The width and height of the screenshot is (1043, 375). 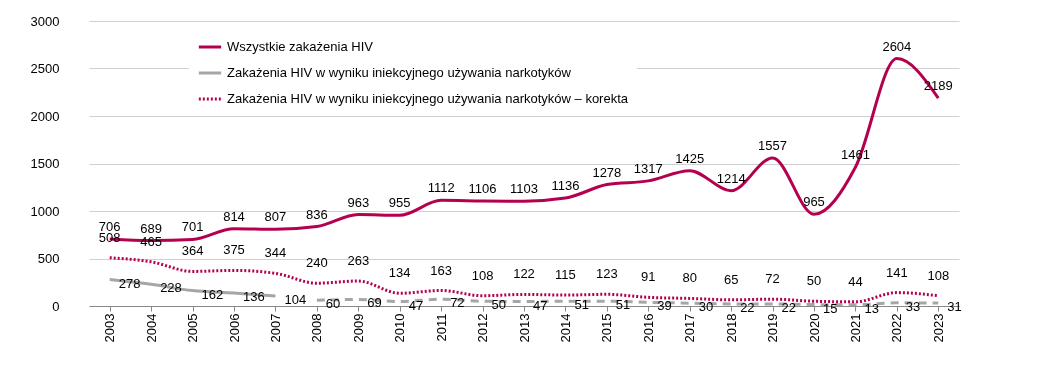 I want to click on data-label: 2604, so click(x=897, y=46).